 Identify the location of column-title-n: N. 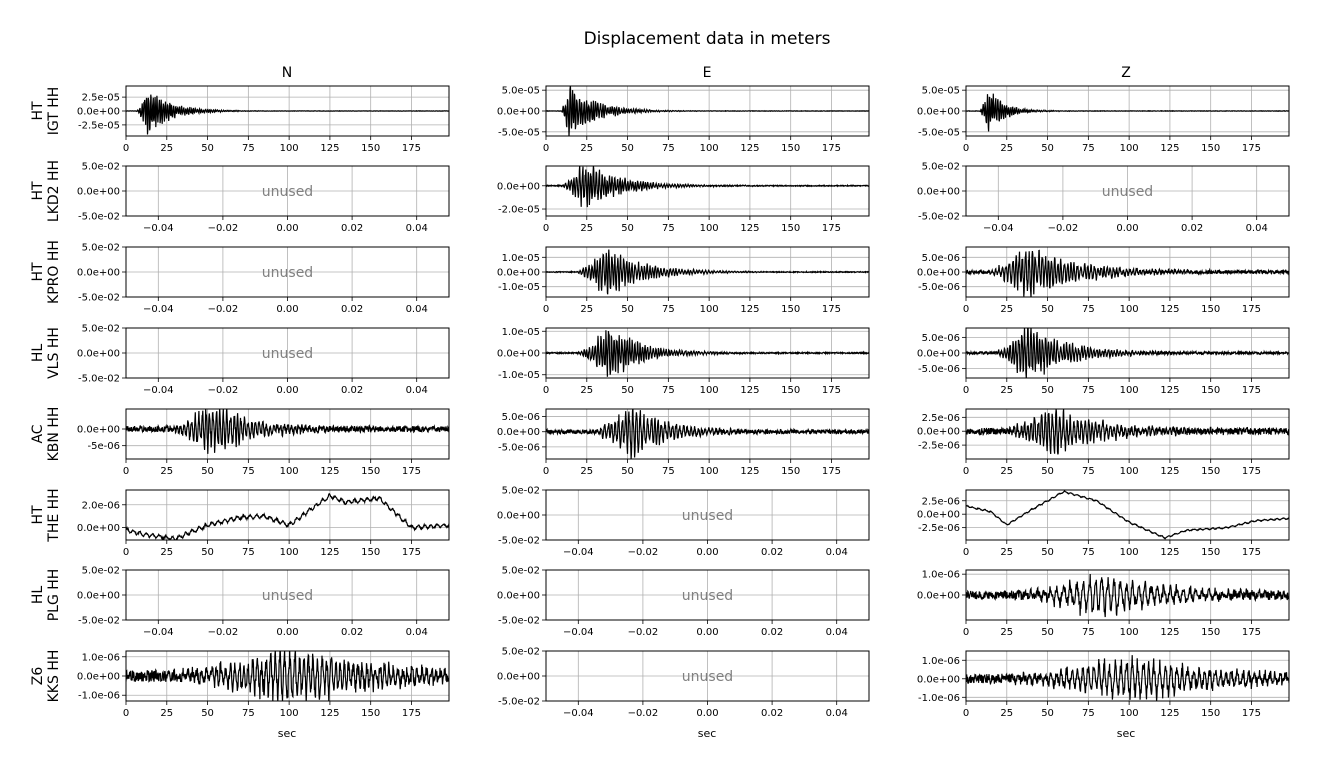
(287, 73).